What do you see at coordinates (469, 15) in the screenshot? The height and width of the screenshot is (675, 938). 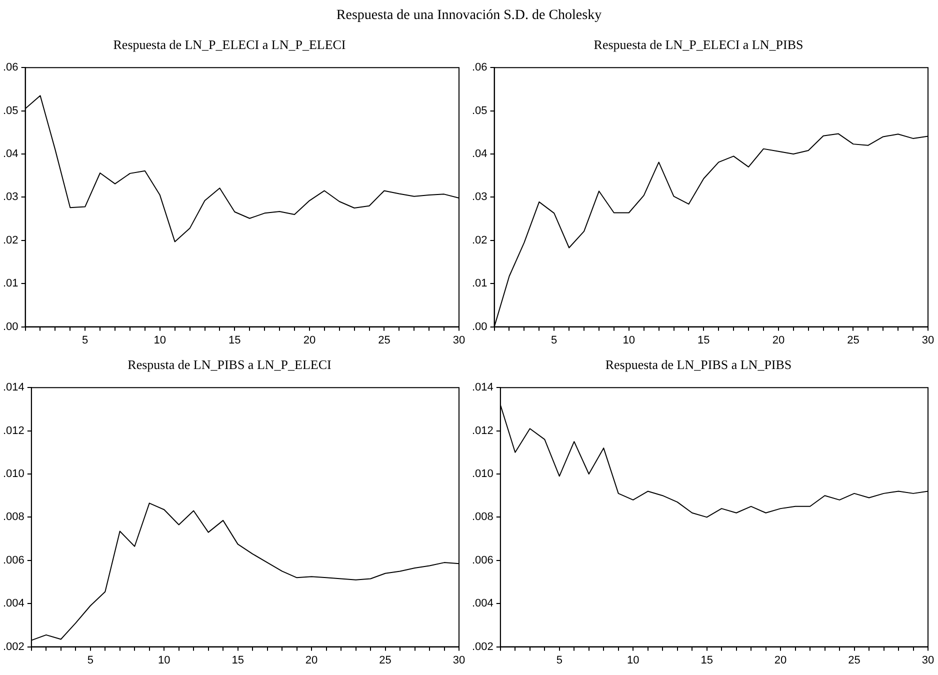 I see `text: Respuesta de una Innovación S.D. de Cholesky` at bounding box center [469, 15].